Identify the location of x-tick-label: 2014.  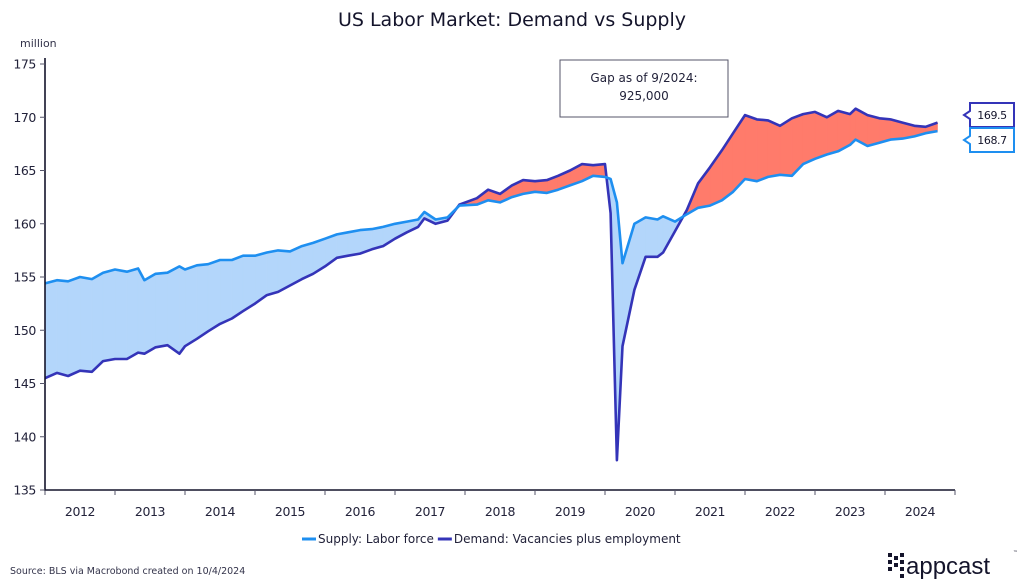
(220, 511).